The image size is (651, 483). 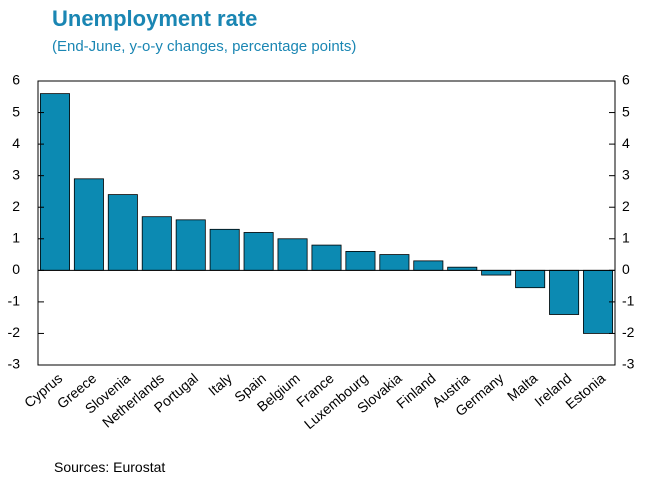 What do you see at coordinates (626, 269) in the screenshot?
I see `y-tick-label-right: 0` at bounding box center [626, 269].